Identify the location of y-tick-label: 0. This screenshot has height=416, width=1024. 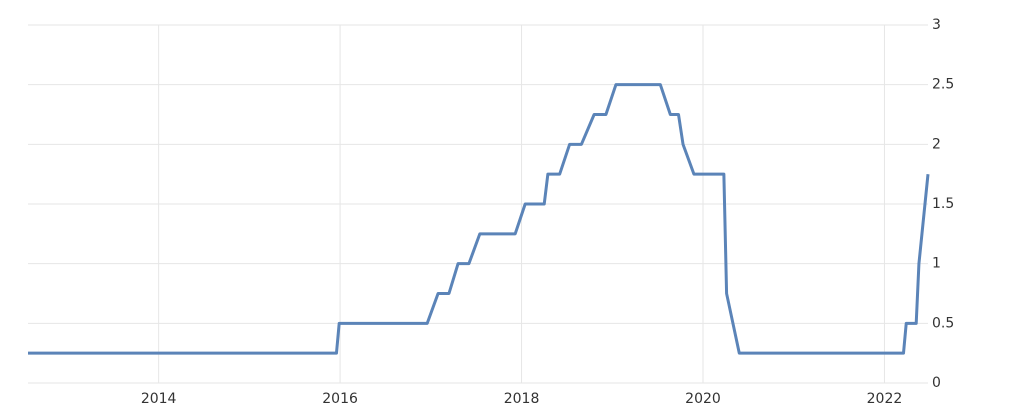
(936, 383).